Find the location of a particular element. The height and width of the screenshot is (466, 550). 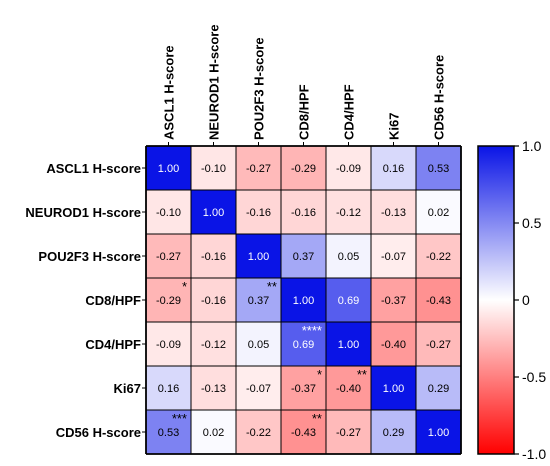

cell-value-label: -0.22 is located at coordinates (258, 433).